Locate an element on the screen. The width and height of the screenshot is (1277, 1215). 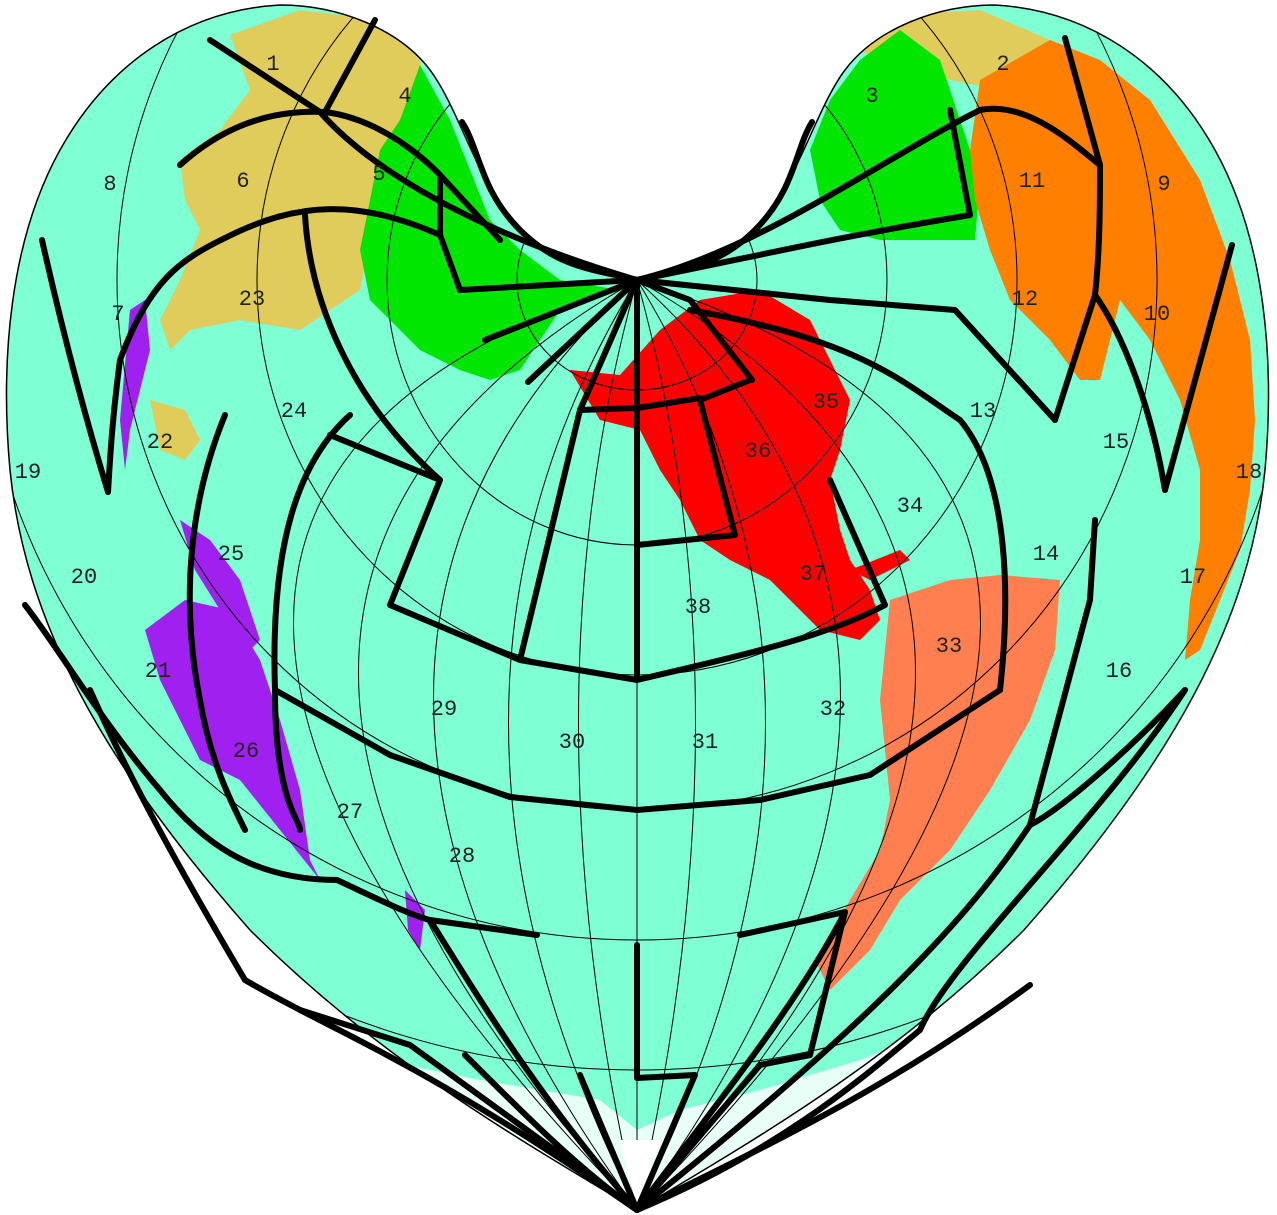
region-label-27: 27 is located at coordinates (350, 812).